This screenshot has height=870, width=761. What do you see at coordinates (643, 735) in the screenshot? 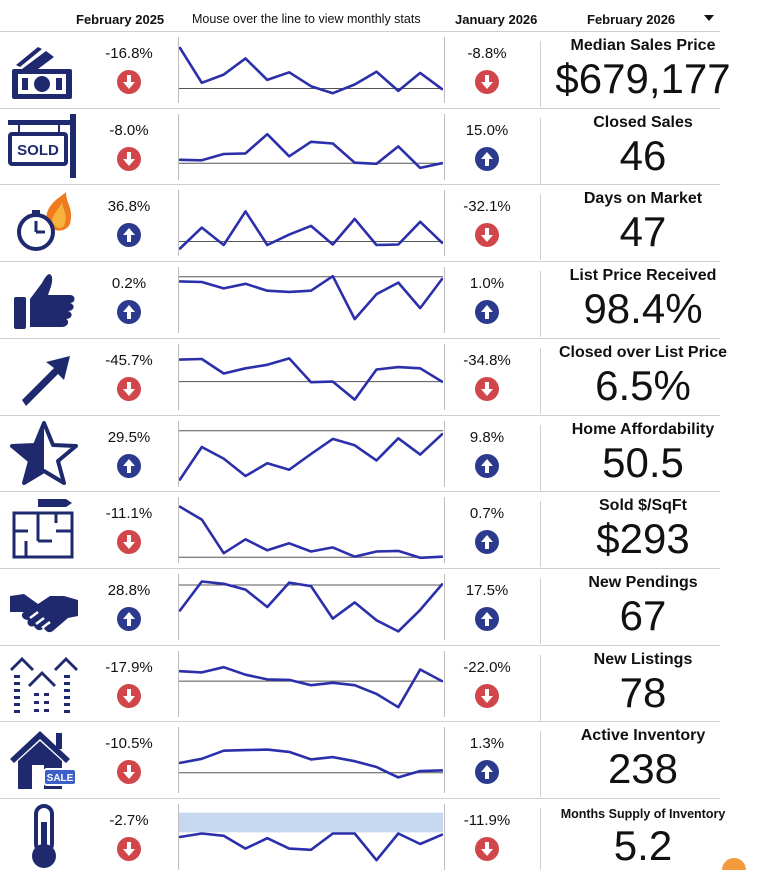
I see `metric-title: Active Inventory` at bounding box center [643, 735].